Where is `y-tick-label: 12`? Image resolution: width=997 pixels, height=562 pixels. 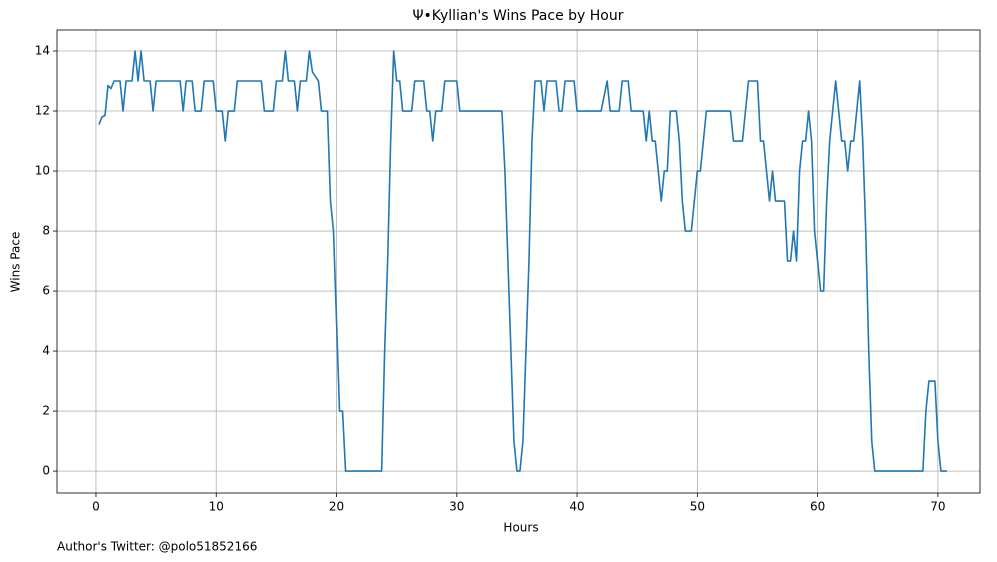
y-tick-label: 12 is located at coordinates (42, 111).